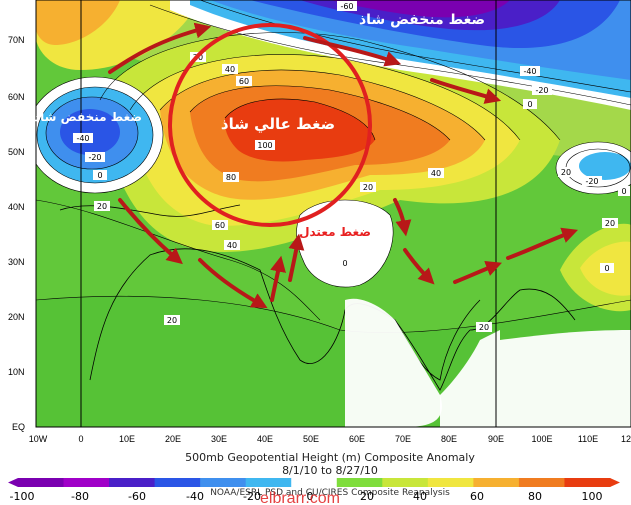  What do you see at coordinates (265, 439) in the screenshot?
I see `svg-text: 40E` at bounding box center [265, 439].